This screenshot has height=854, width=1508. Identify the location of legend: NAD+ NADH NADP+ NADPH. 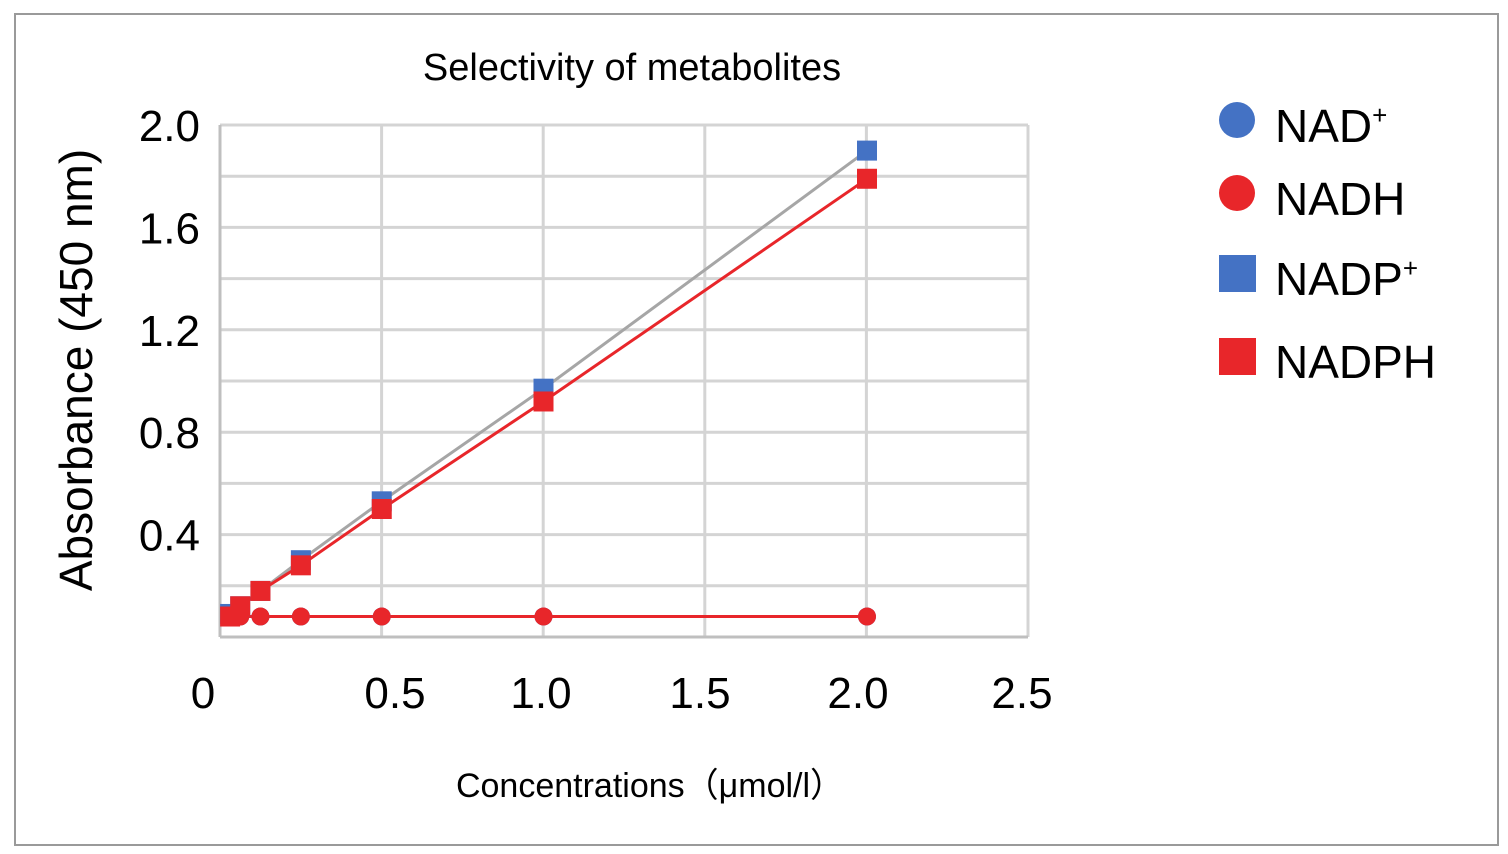
(1327, 244).